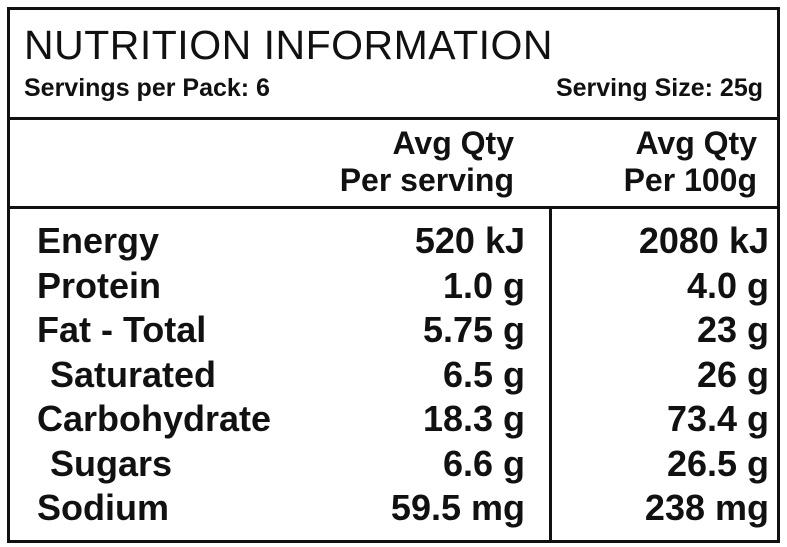  What do you see at coordinates (98, 240) in the screenshot?
I see `nutrient-label: Energy` at bounding box center [98, 240].